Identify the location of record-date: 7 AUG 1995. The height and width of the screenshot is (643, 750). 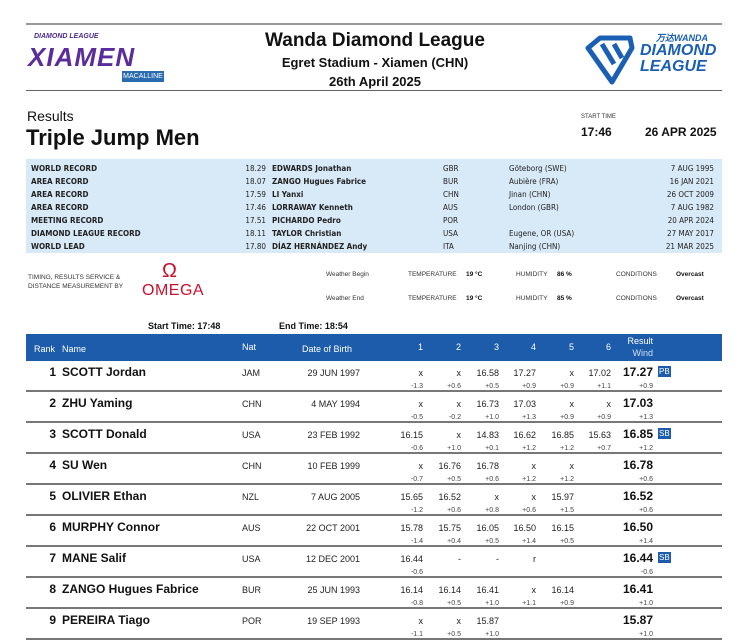
(692, 168).